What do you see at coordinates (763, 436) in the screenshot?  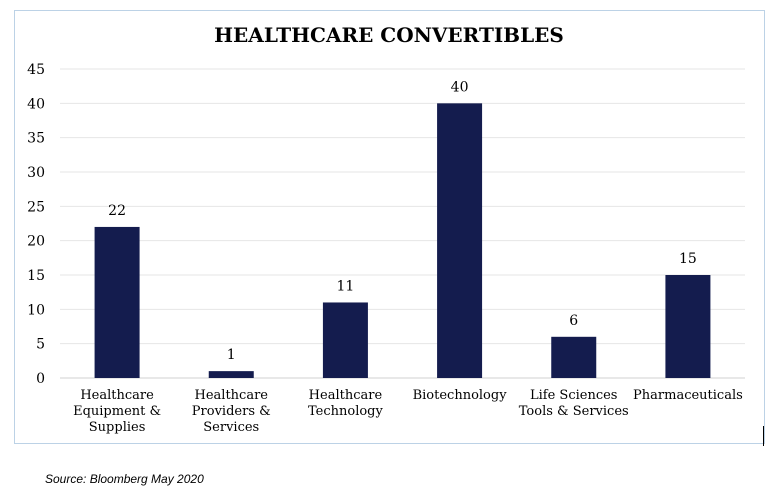 I see `frame-edge-mark` at bounding box center [763, 436].